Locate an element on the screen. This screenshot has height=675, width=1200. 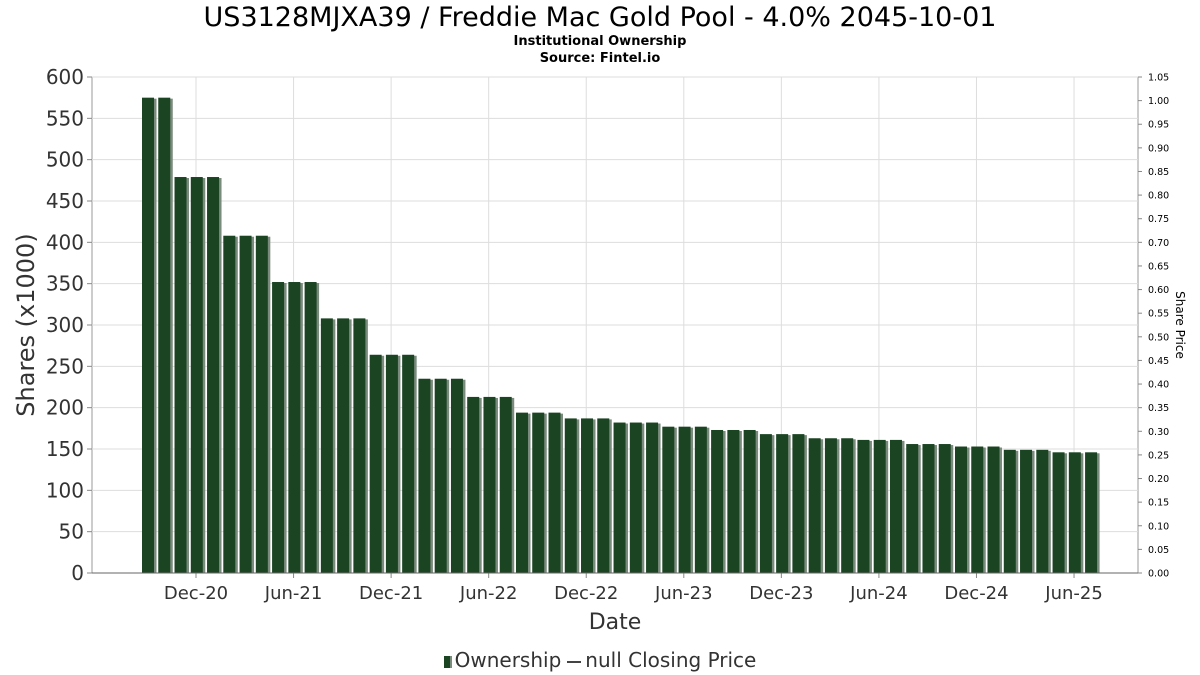
legend-ownership-label: Ownership is located at coordinates (508, 660).